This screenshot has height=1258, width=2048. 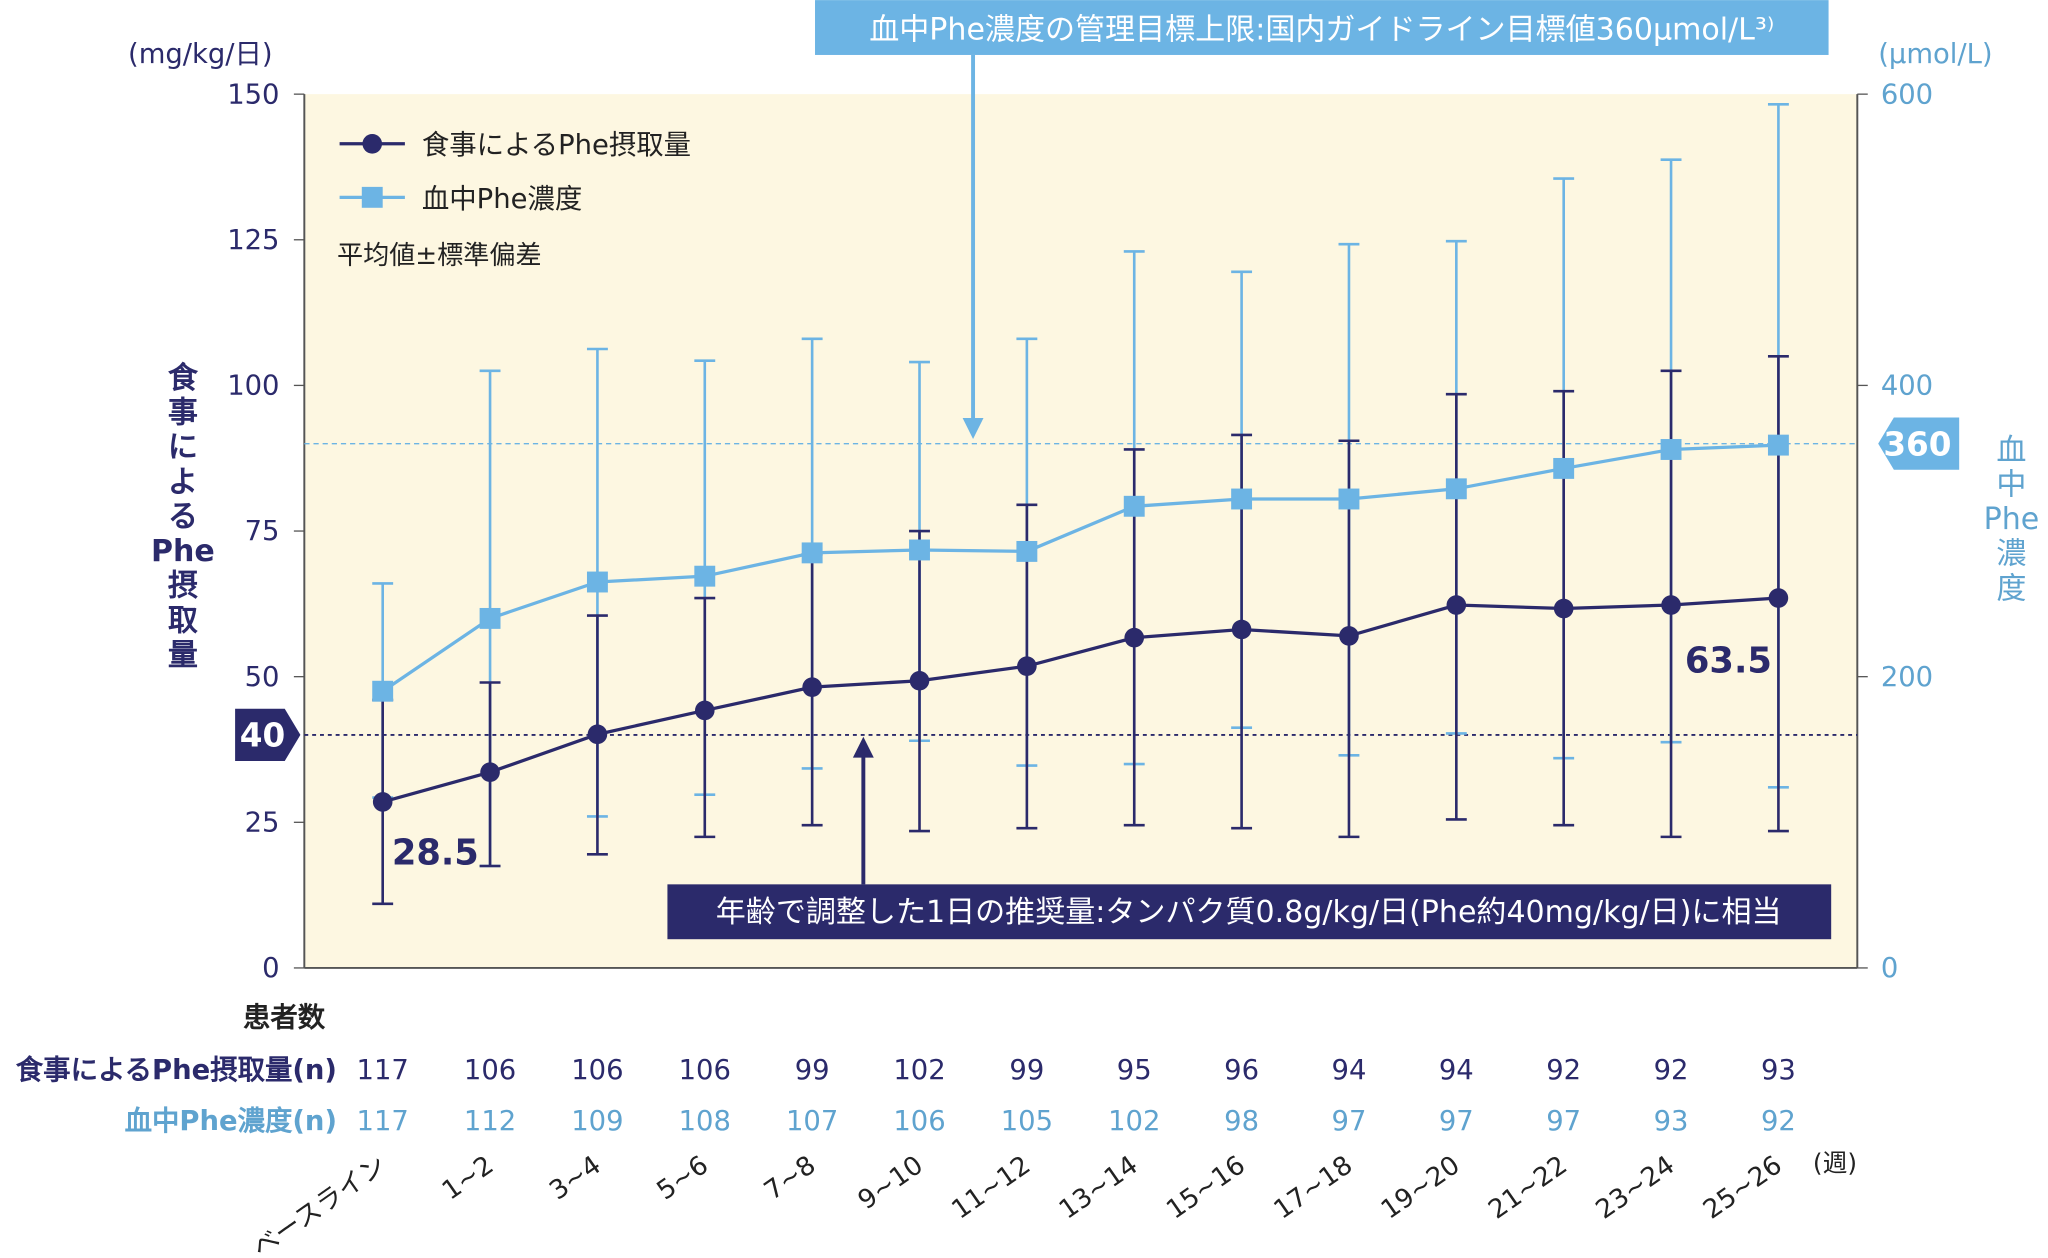 What do you see at coordinates (1528, 1187) in the screenshot?
I see `category-label: 21~22` at bounding box center [1528, 1187].